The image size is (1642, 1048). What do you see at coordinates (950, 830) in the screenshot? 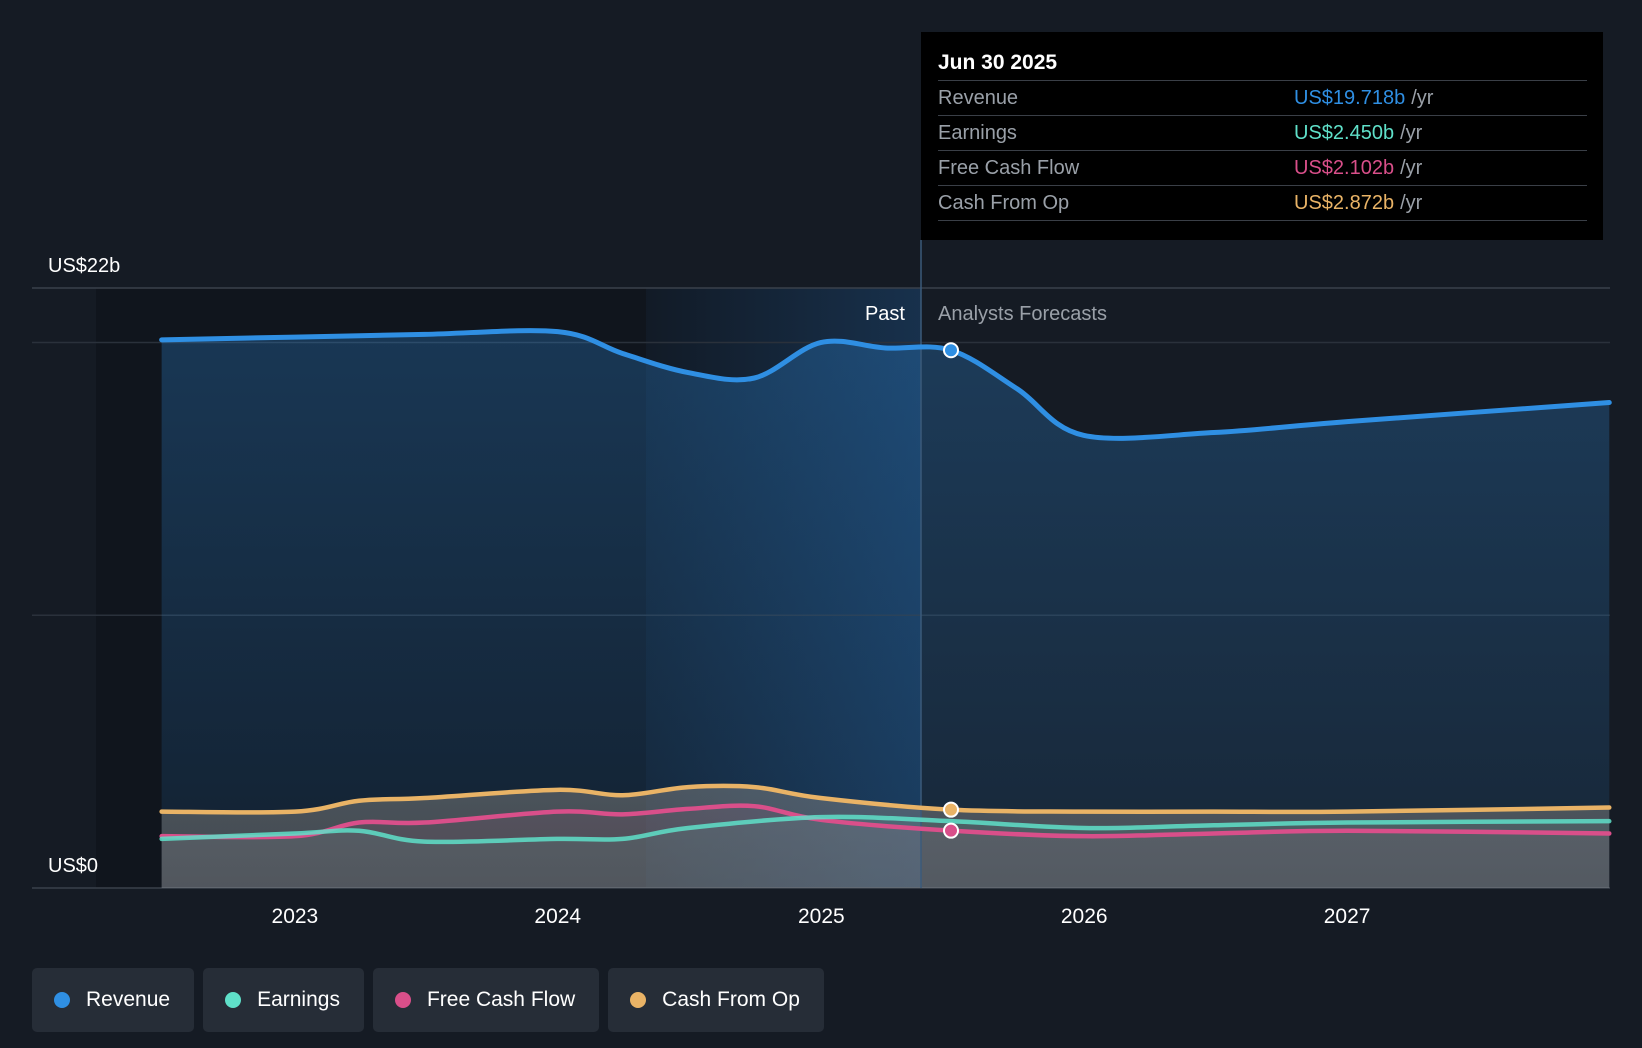
I see `marker-free-cash-flow` at bounding box center [950, 830].